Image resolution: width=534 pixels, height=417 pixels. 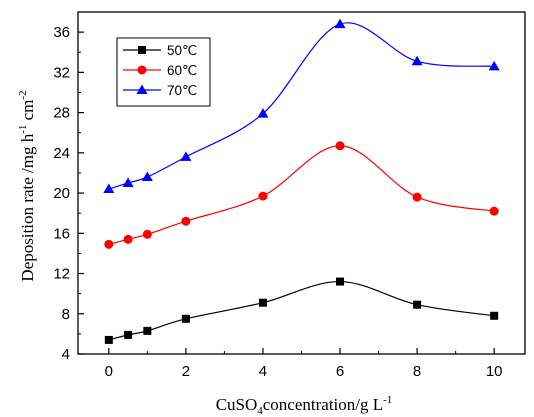 I want to click on y-tick-label: 8, so click(x=66, y=314).